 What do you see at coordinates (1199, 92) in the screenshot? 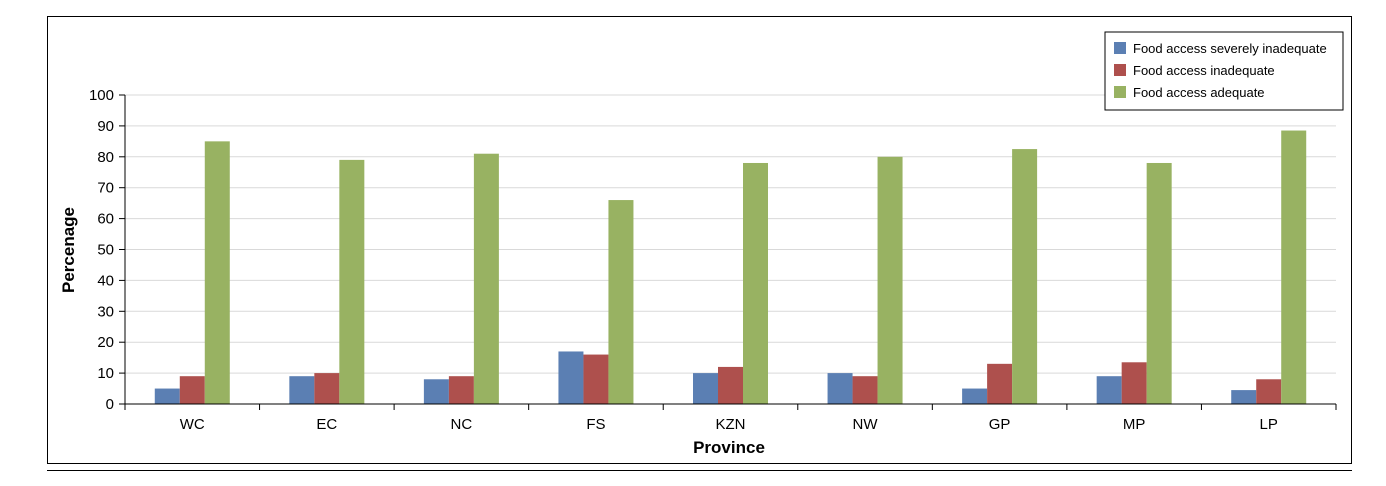
I see `legend-label: Food access adequate` at bounding box center [1199, 92].